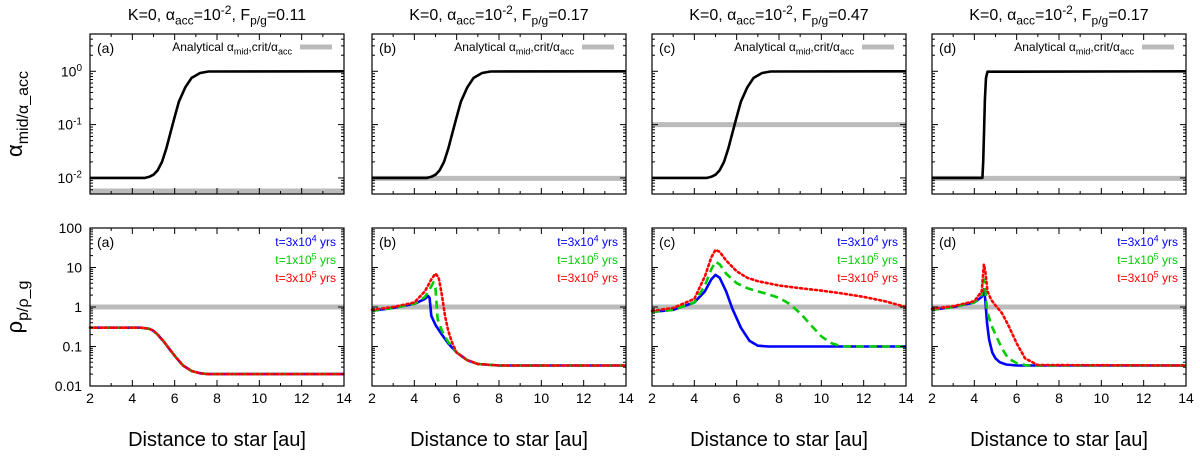 Image resolution: width=1200 pixels, height=459 pixels. Describe the element at coordinates (74, 268) in the screenshot. I see `y-tick-label: 10` at that location.